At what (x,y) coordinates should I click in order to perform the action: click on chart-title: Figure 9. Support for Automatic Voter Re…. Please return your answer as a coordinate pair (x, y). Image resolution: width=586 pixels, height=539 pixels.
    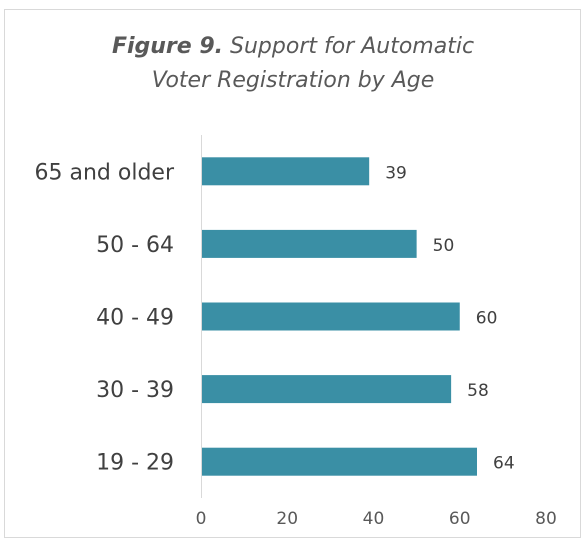
    Looking at the image, I should click on (293, 64).